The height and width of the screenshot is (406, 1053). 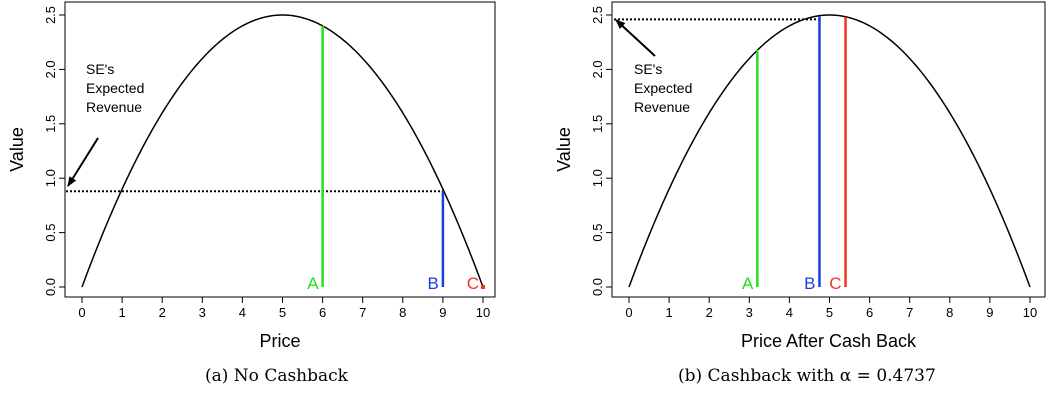 What do you see at coordinates (483, 287) in the screenshot?
I see `marker-dot-c` at bounding box center [483, 287].